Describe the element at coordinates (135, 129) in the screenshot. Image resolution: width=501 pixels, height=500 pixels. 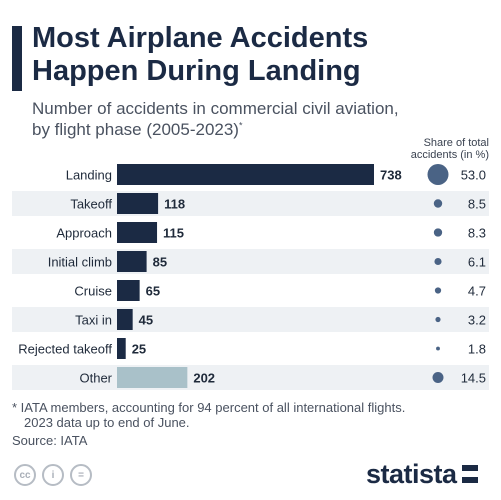
I see `chart-subtitle-line-2-text: by flight phase (2005-2023)` at that location.